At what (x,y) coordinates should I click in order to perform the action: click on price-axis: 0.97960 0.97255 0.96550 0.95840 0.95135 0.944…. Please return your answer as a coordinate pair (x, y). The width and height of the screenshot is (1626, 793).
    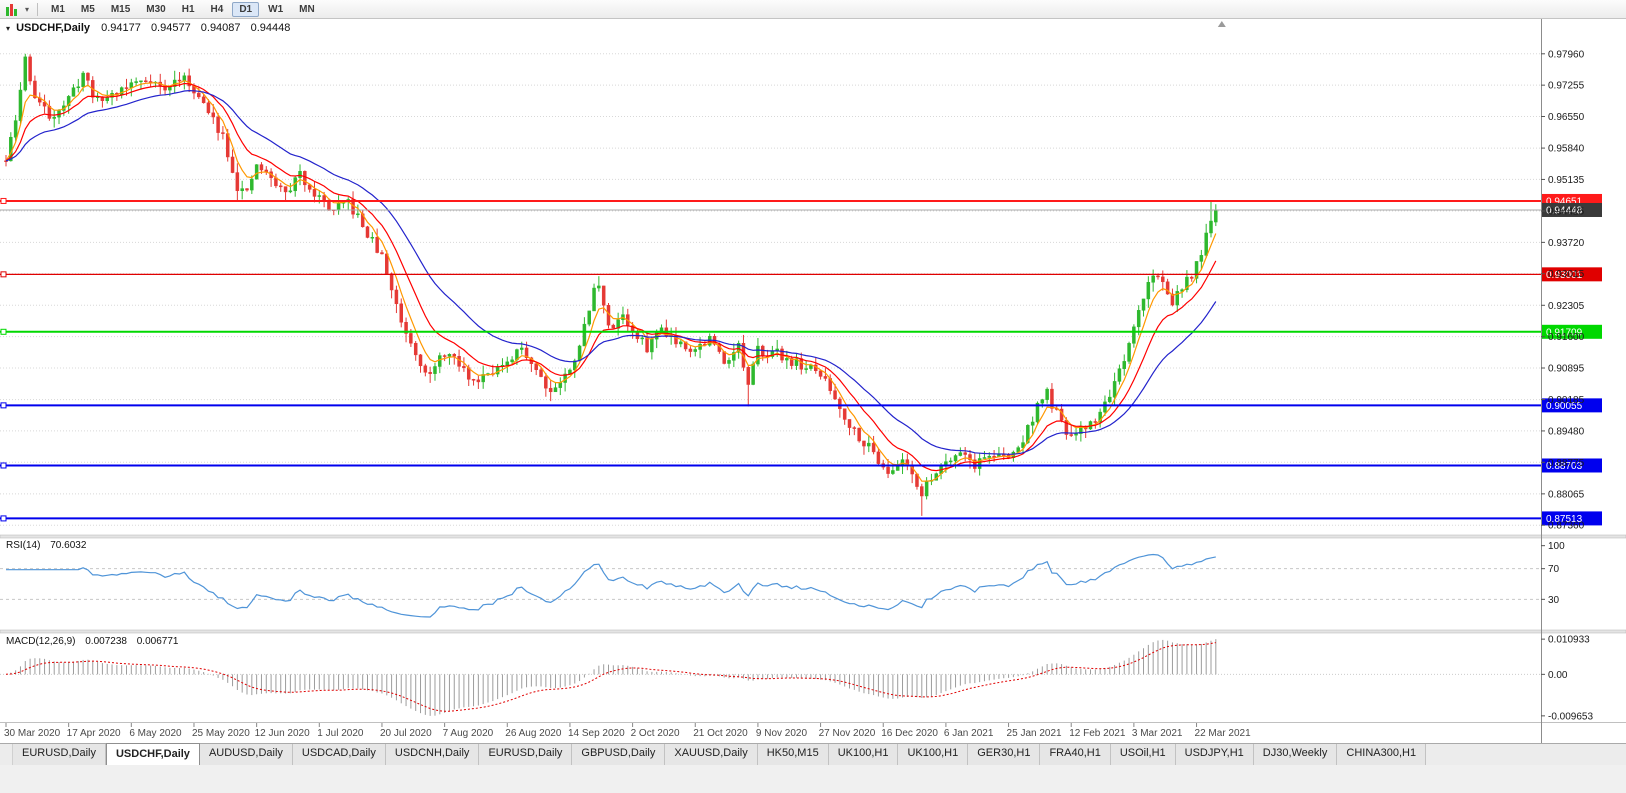
    Looking at the image, I should click on (1563, 290).